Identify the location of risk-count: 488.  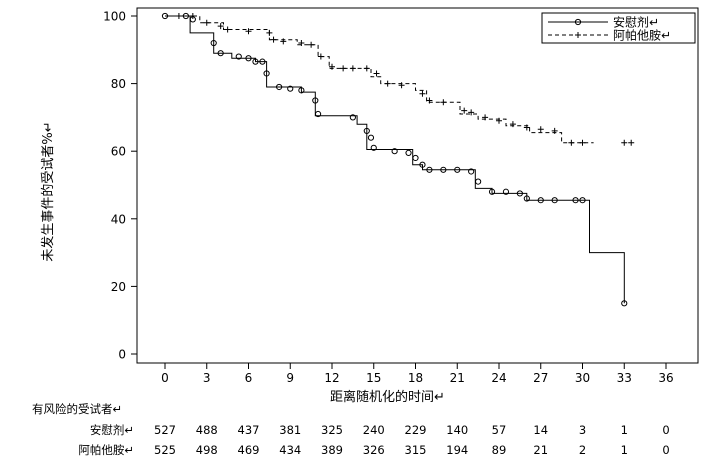
(207, 430).